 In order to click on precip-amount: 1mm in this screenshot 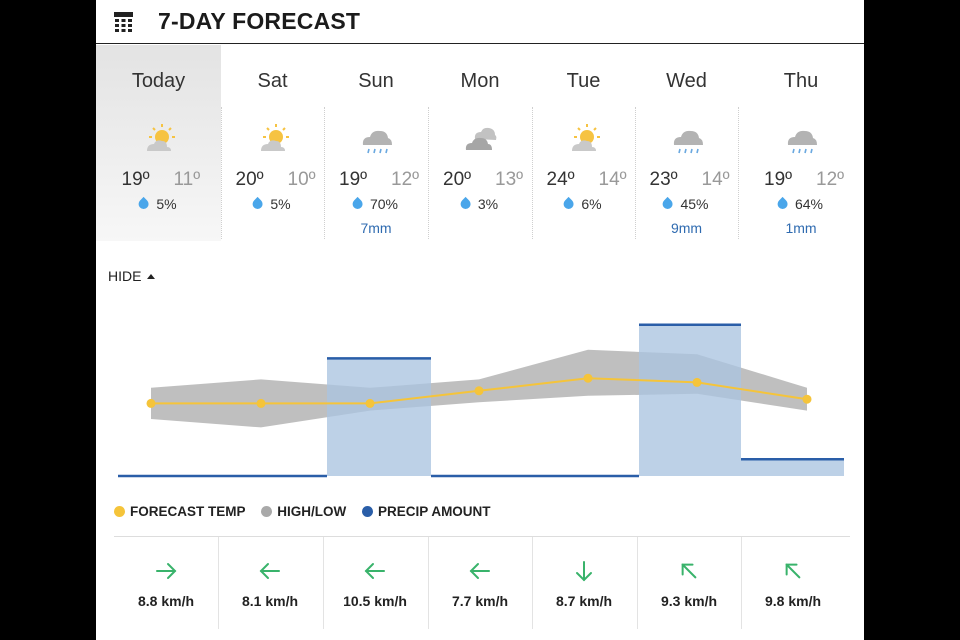, I will do `click(801, 228)`.